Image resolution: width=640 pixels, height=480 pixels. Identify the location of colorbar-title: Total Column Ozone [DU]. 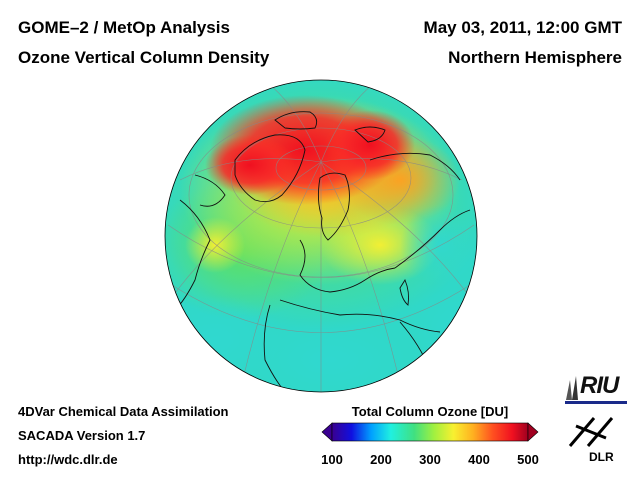
(430, 411).